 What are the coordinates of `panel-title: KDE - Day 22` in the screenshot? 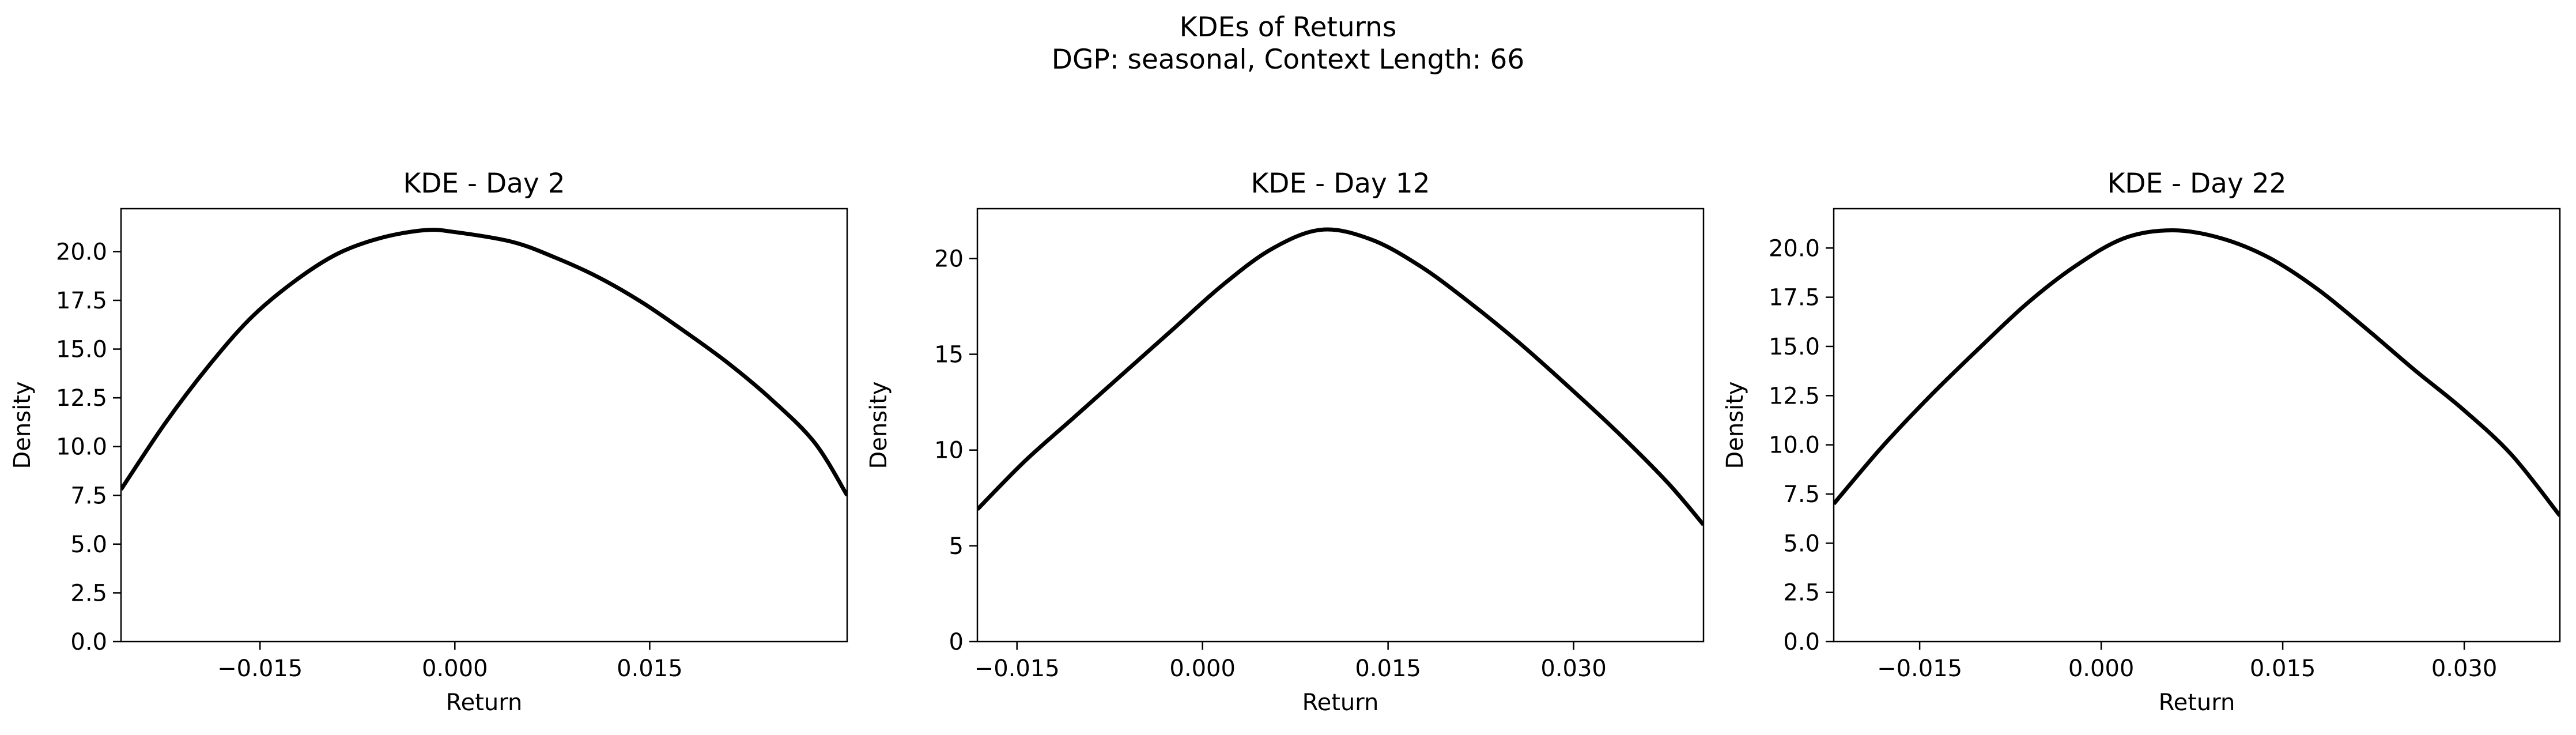 It's located at (2196, 183).